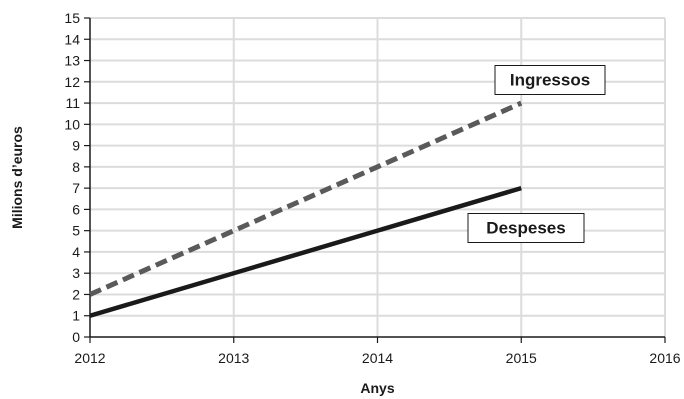  Describe the element at coordinates (76, 188) in the screenshot. I see `y-tick-label: 7` at that location.